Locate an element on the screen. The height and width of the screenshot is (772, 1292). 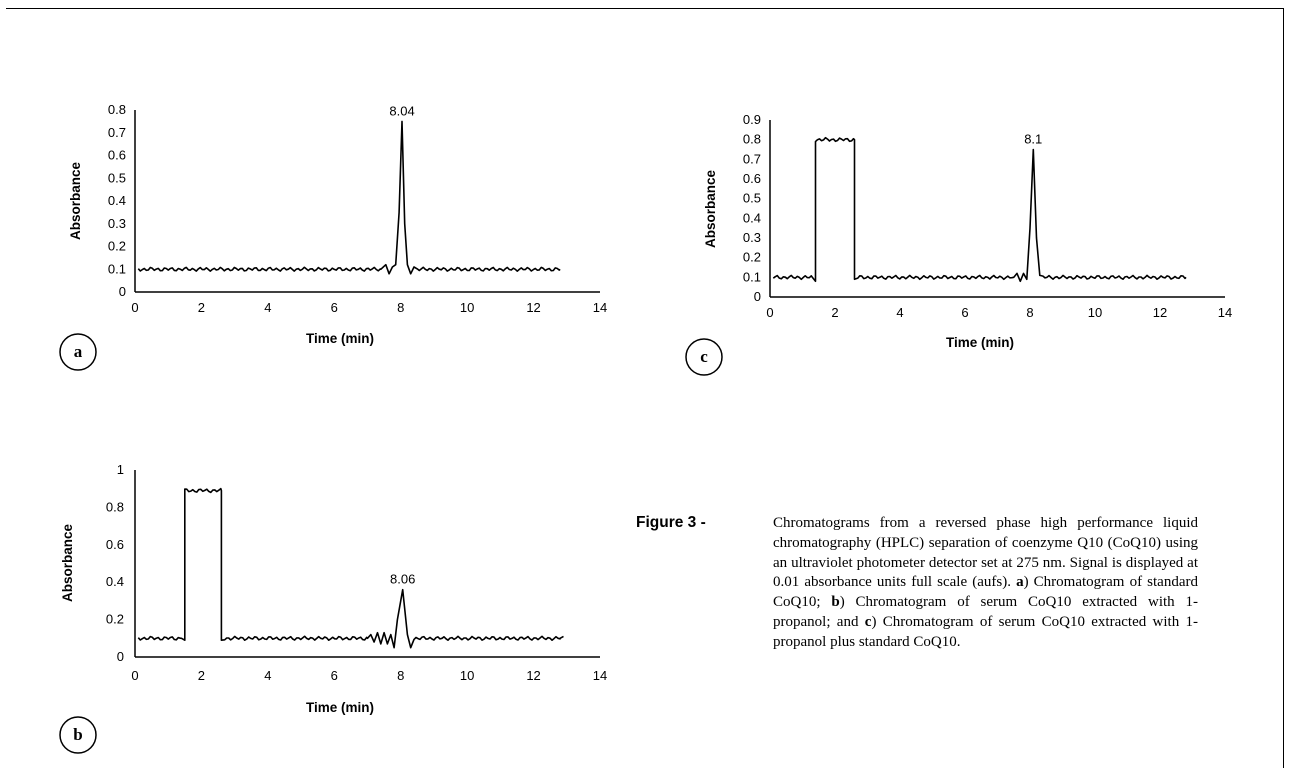
y-tick-label: 1 is located at coordinates (120, 469).